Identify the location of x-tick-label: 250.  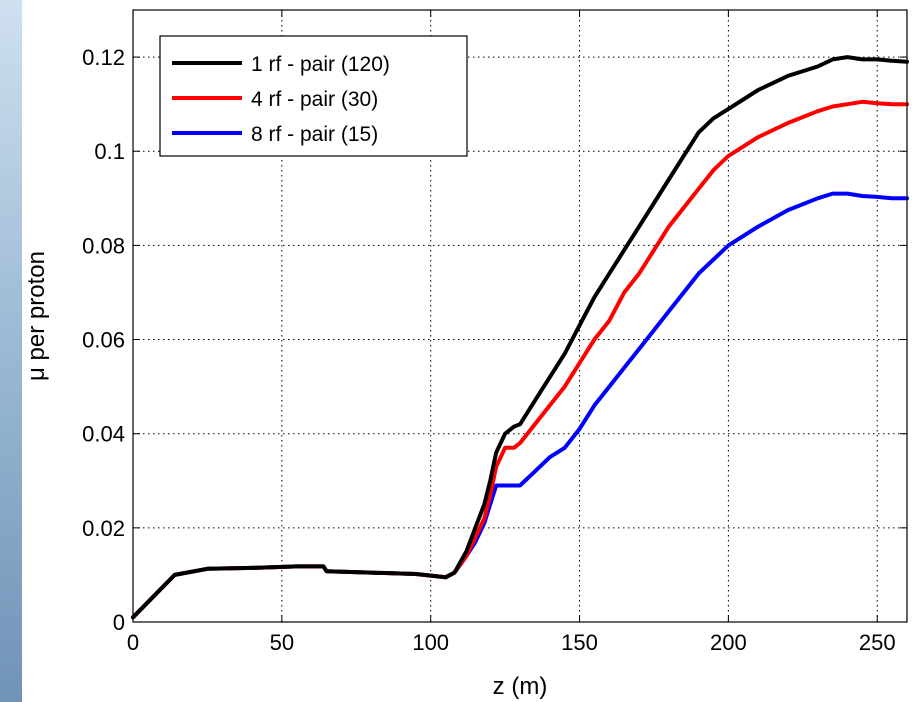
(877, 642).